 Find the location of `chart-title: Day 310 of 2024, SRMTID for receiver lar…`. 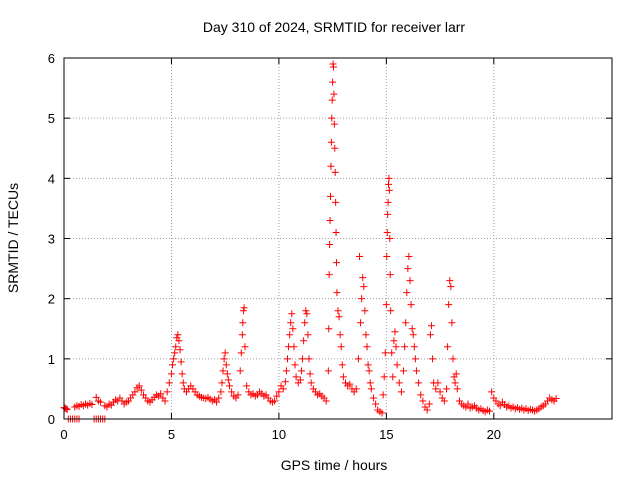

chart-title: Day 310 of 2024, SRMTID for receiver lar… is located at coordinates (334, 27).